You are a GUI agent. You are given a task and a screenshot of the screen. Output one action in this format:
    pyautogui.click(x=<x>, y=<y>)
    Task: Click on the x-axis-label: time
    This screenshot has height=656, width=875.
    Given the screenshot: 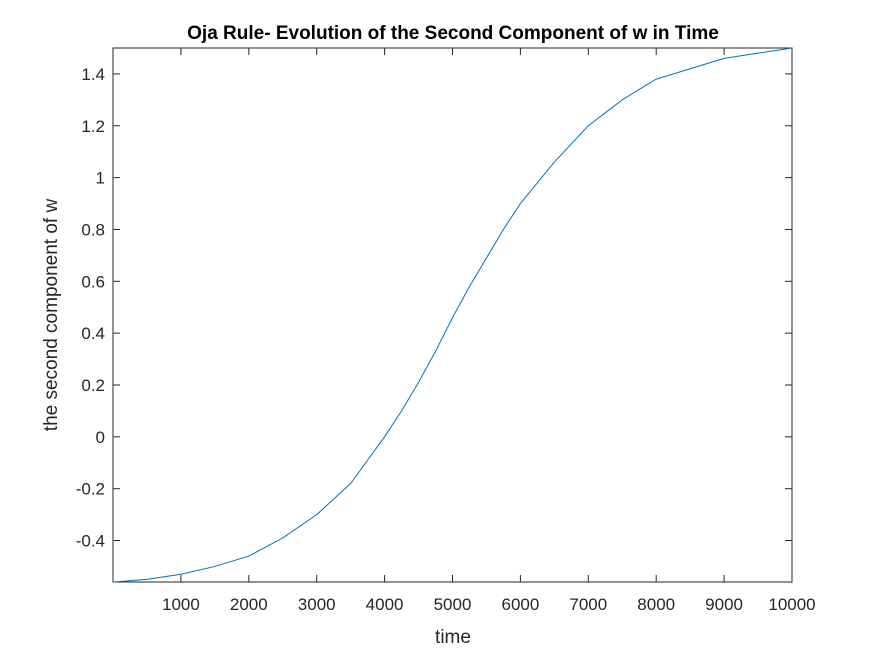 What is the action you would take?
    pyautogui.click(x=453, y=637)
    